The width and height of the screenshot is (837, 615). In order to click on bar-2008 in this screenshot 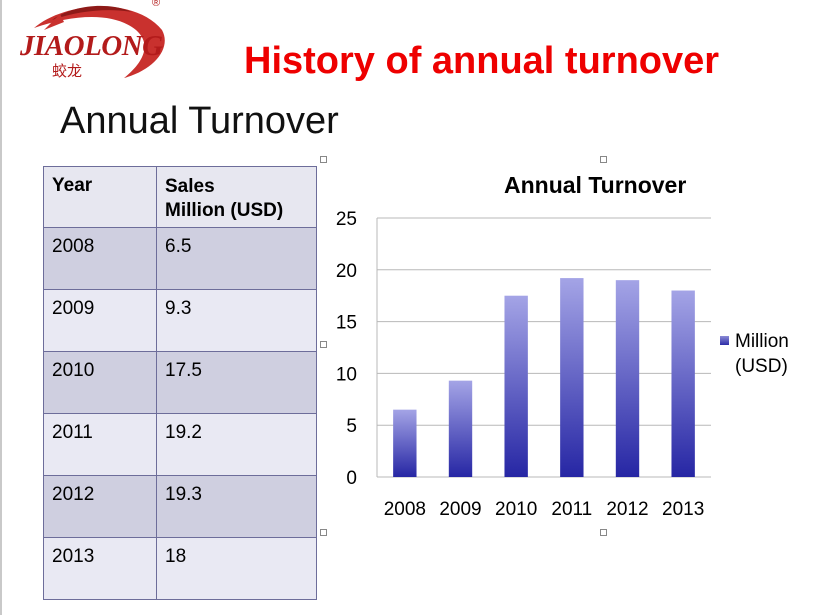, I will do `click(405, 443)`.